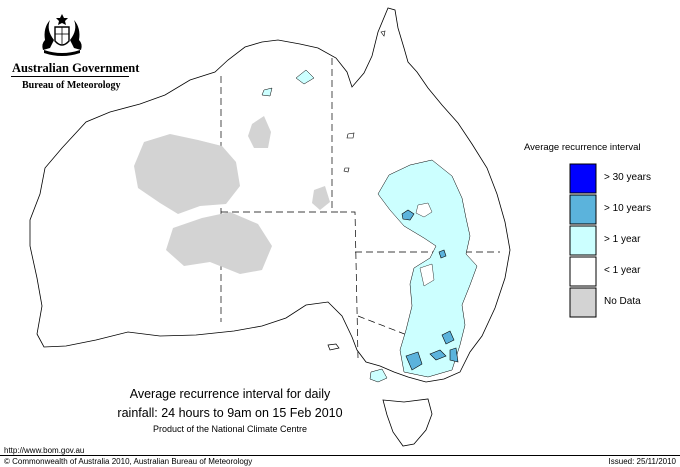 The height and width of the screenshot is (467, 680). What do you see at coordinates (71, 85) in the screenshot?
I see `bureau-title: Bureau of Meteorology` at bounding box center [71, 85].